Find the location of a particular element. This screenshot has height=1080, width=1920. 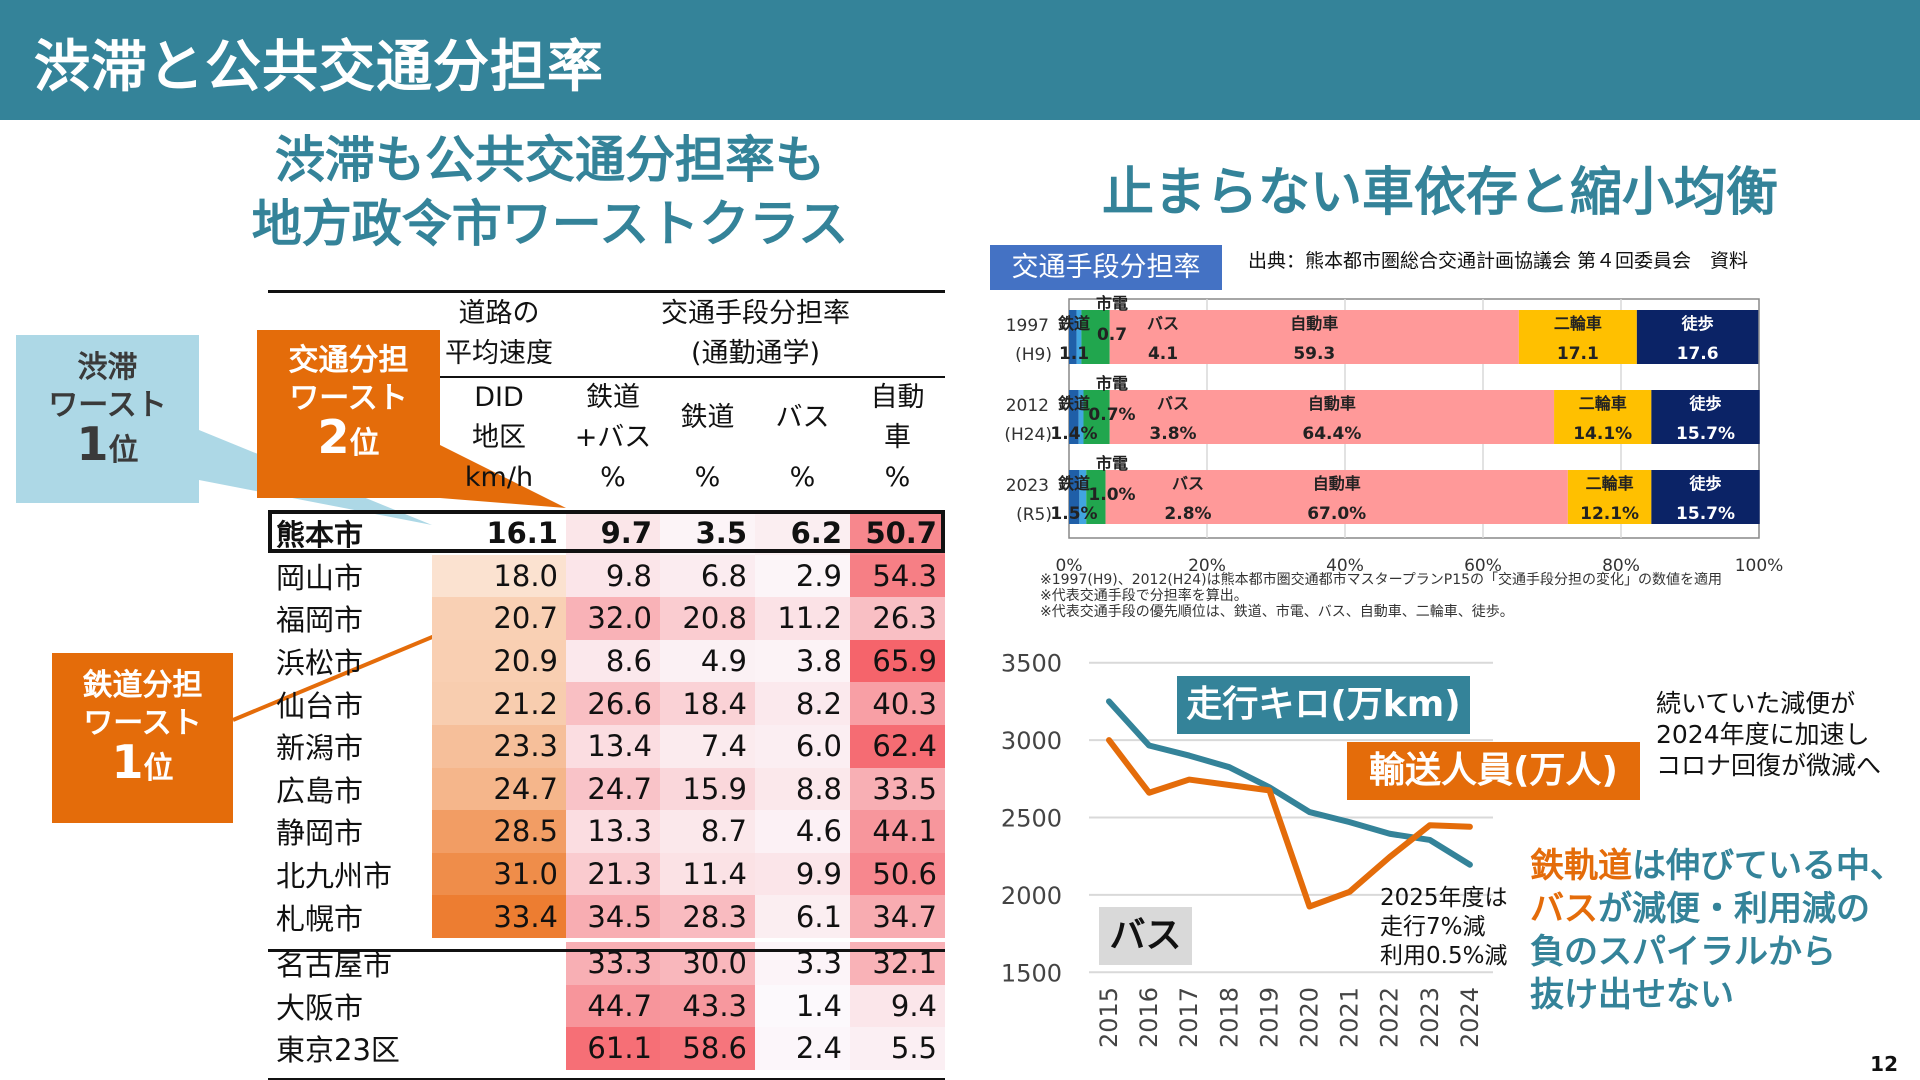

note-2: ※代表交通手段で分担率を算出。 is located at coordinates (1144, 596).